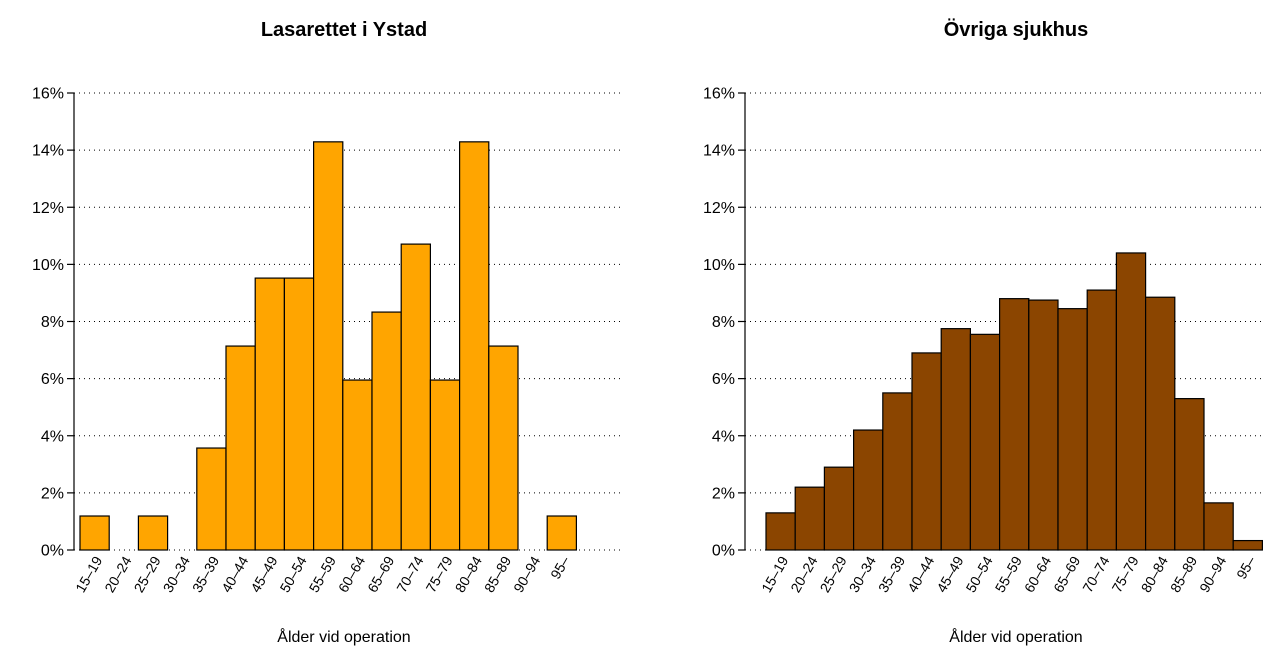 The width and height of the screenshot is (1275, 648). What do you see at coordinates (1218, 526) in the screenshot?
I see `bar-90–94` at bounding box center [1218, 526].